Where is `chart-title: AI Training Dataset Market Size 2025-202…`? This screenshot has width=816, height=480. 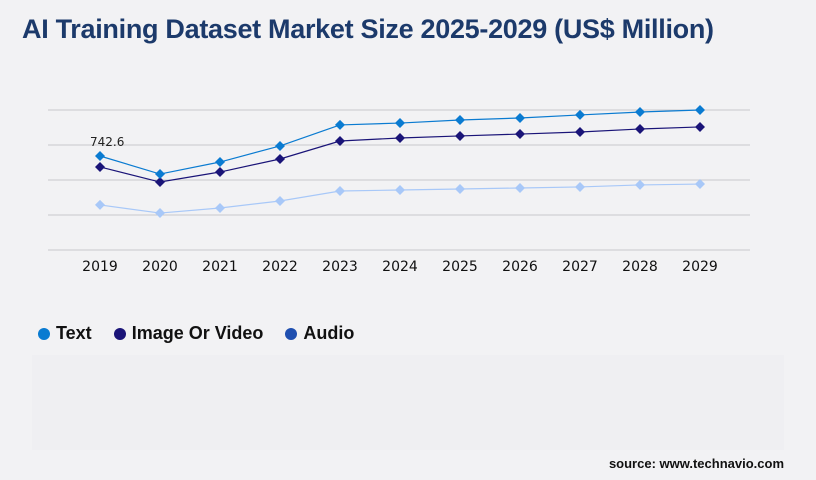
chart-title: AI Training Dataset Market Size 2025-202… is located at coordinates (368, 29).